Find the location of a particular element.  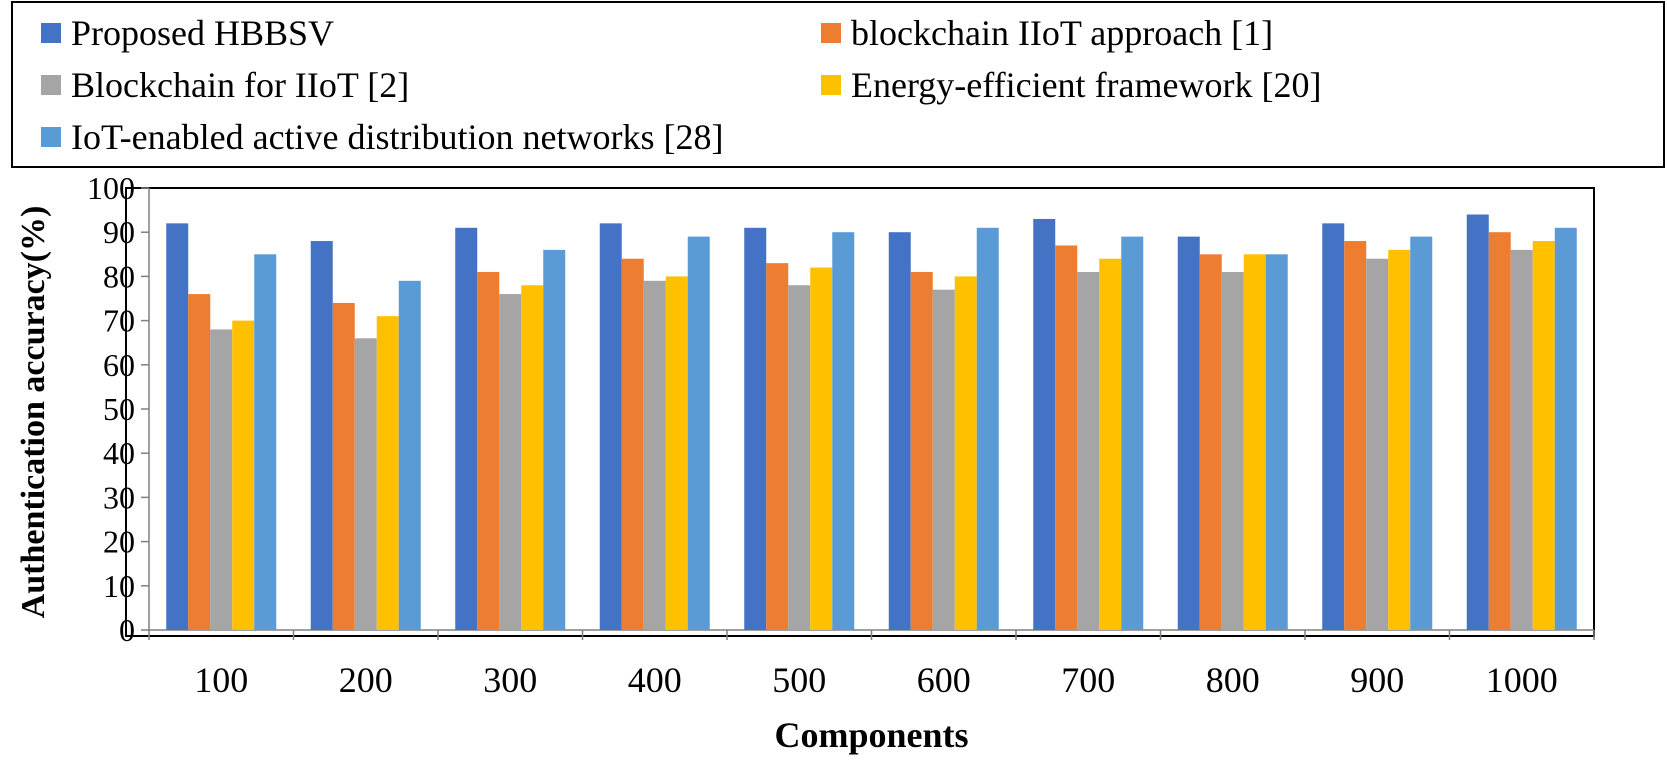

y-tick-label: 40 is located at coordinates (119, 453).